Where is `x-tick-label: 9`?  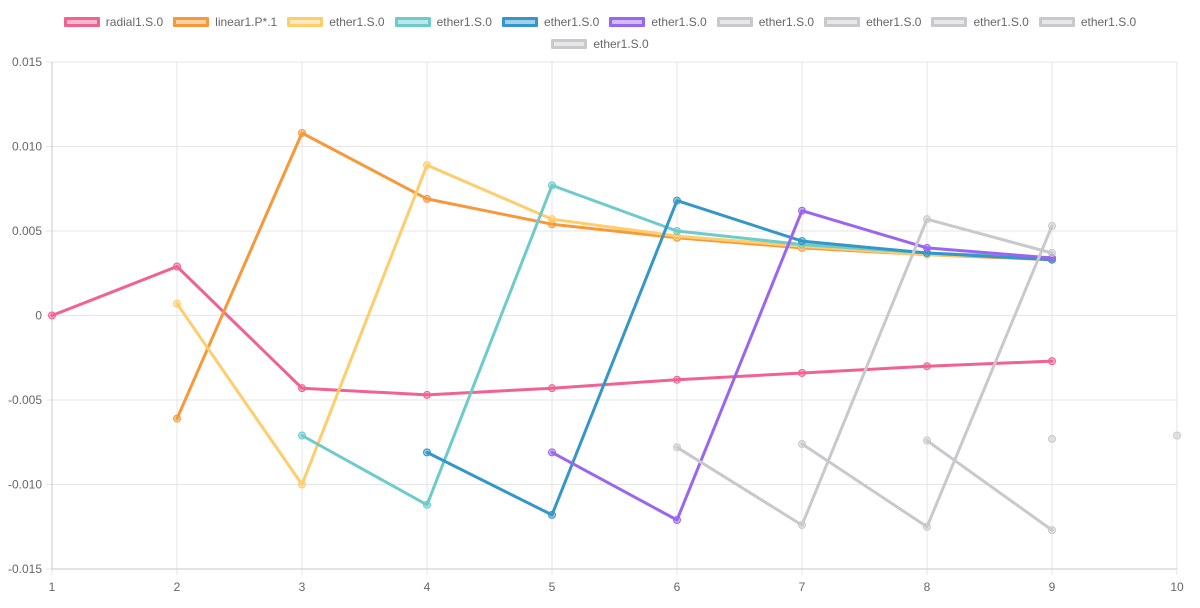
x-tick-label: 9 is located at coordinates (1052, 587).